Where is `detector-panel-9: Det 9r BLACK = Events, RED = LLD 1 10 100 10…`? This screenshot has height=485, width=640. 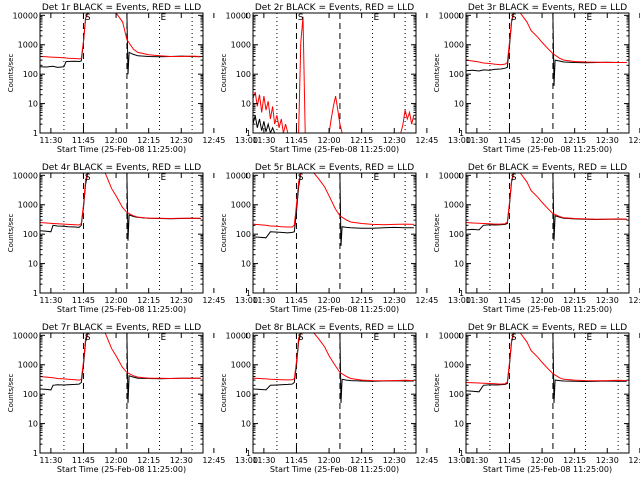
detector-panel-9: Det 9r BLACK = Events, RED = LLD 1 10 100 10… is located at coordinates (536, 398).